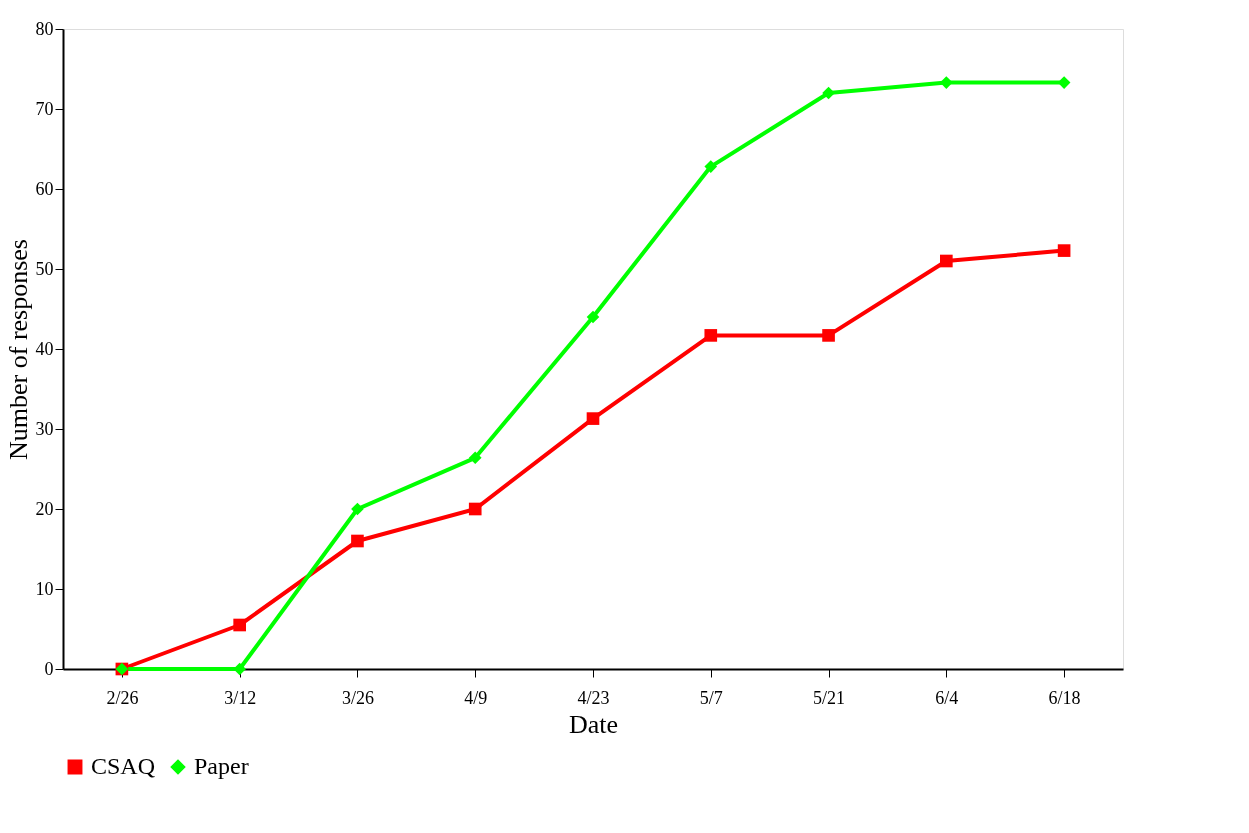  What do you see at coordinates (18, 349) in the screenshot?
I see `y-axis-title: Number of responses` at bounding box center [18, 349].